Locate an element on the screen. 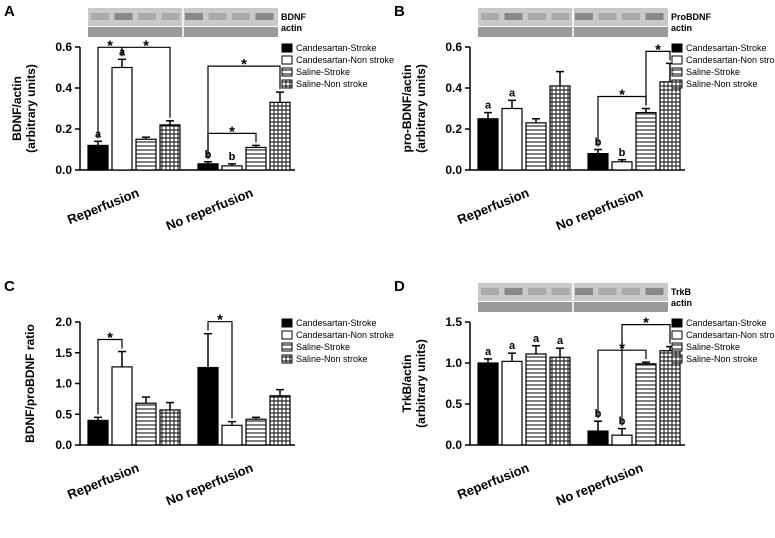 This screenshot has height=538, width=775. y-tick-label: 1.0 is located at coordinates (63, 384).